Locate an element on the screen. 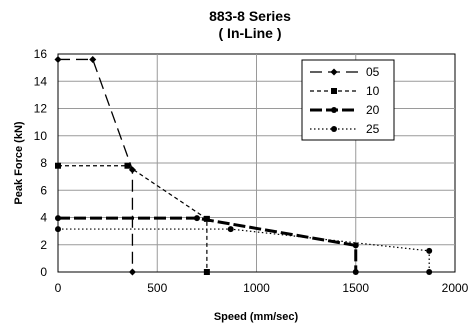 This screenshot has height=326, width=471. legend-box is located at coordinates (348, 100).